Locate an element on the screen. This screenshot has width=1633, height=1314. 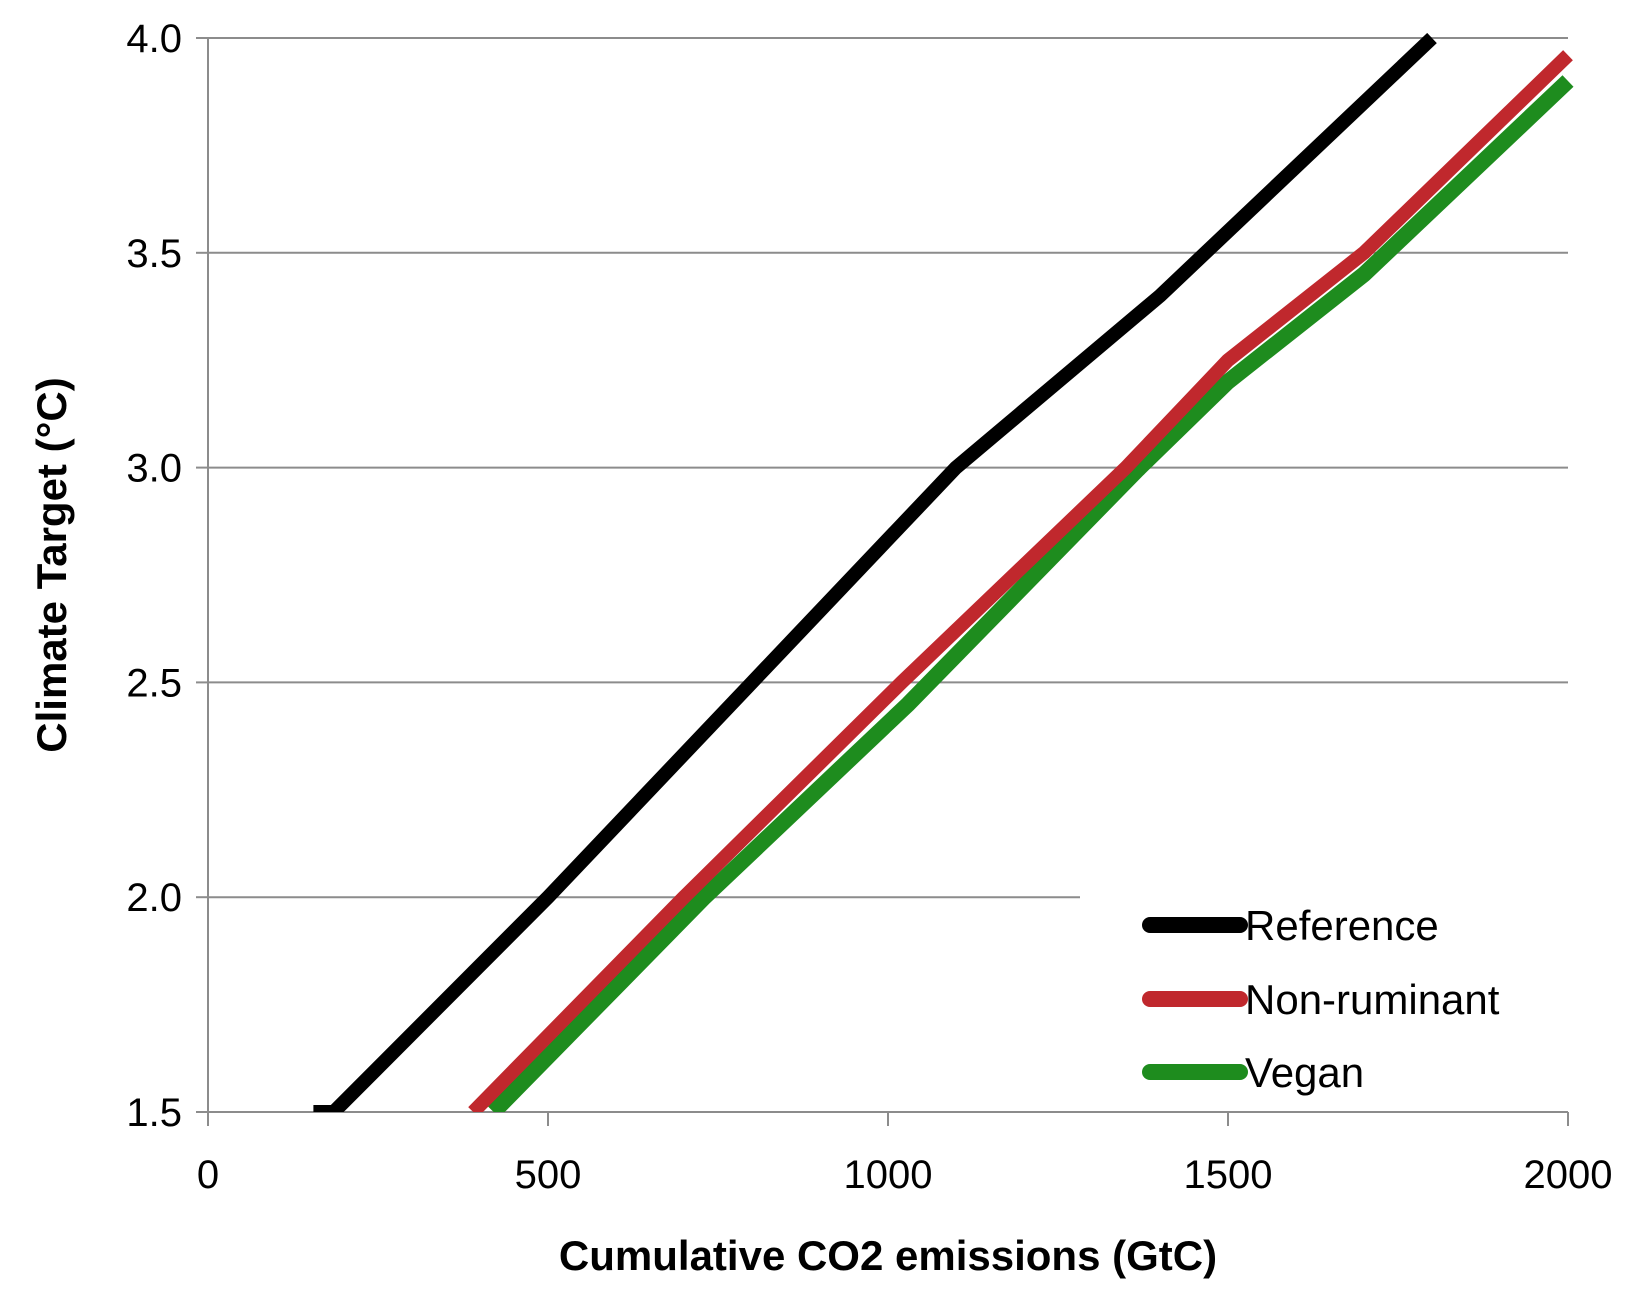
legend-label-non-ruminant: Non-ruminant is located at coordinates (1372, 999).